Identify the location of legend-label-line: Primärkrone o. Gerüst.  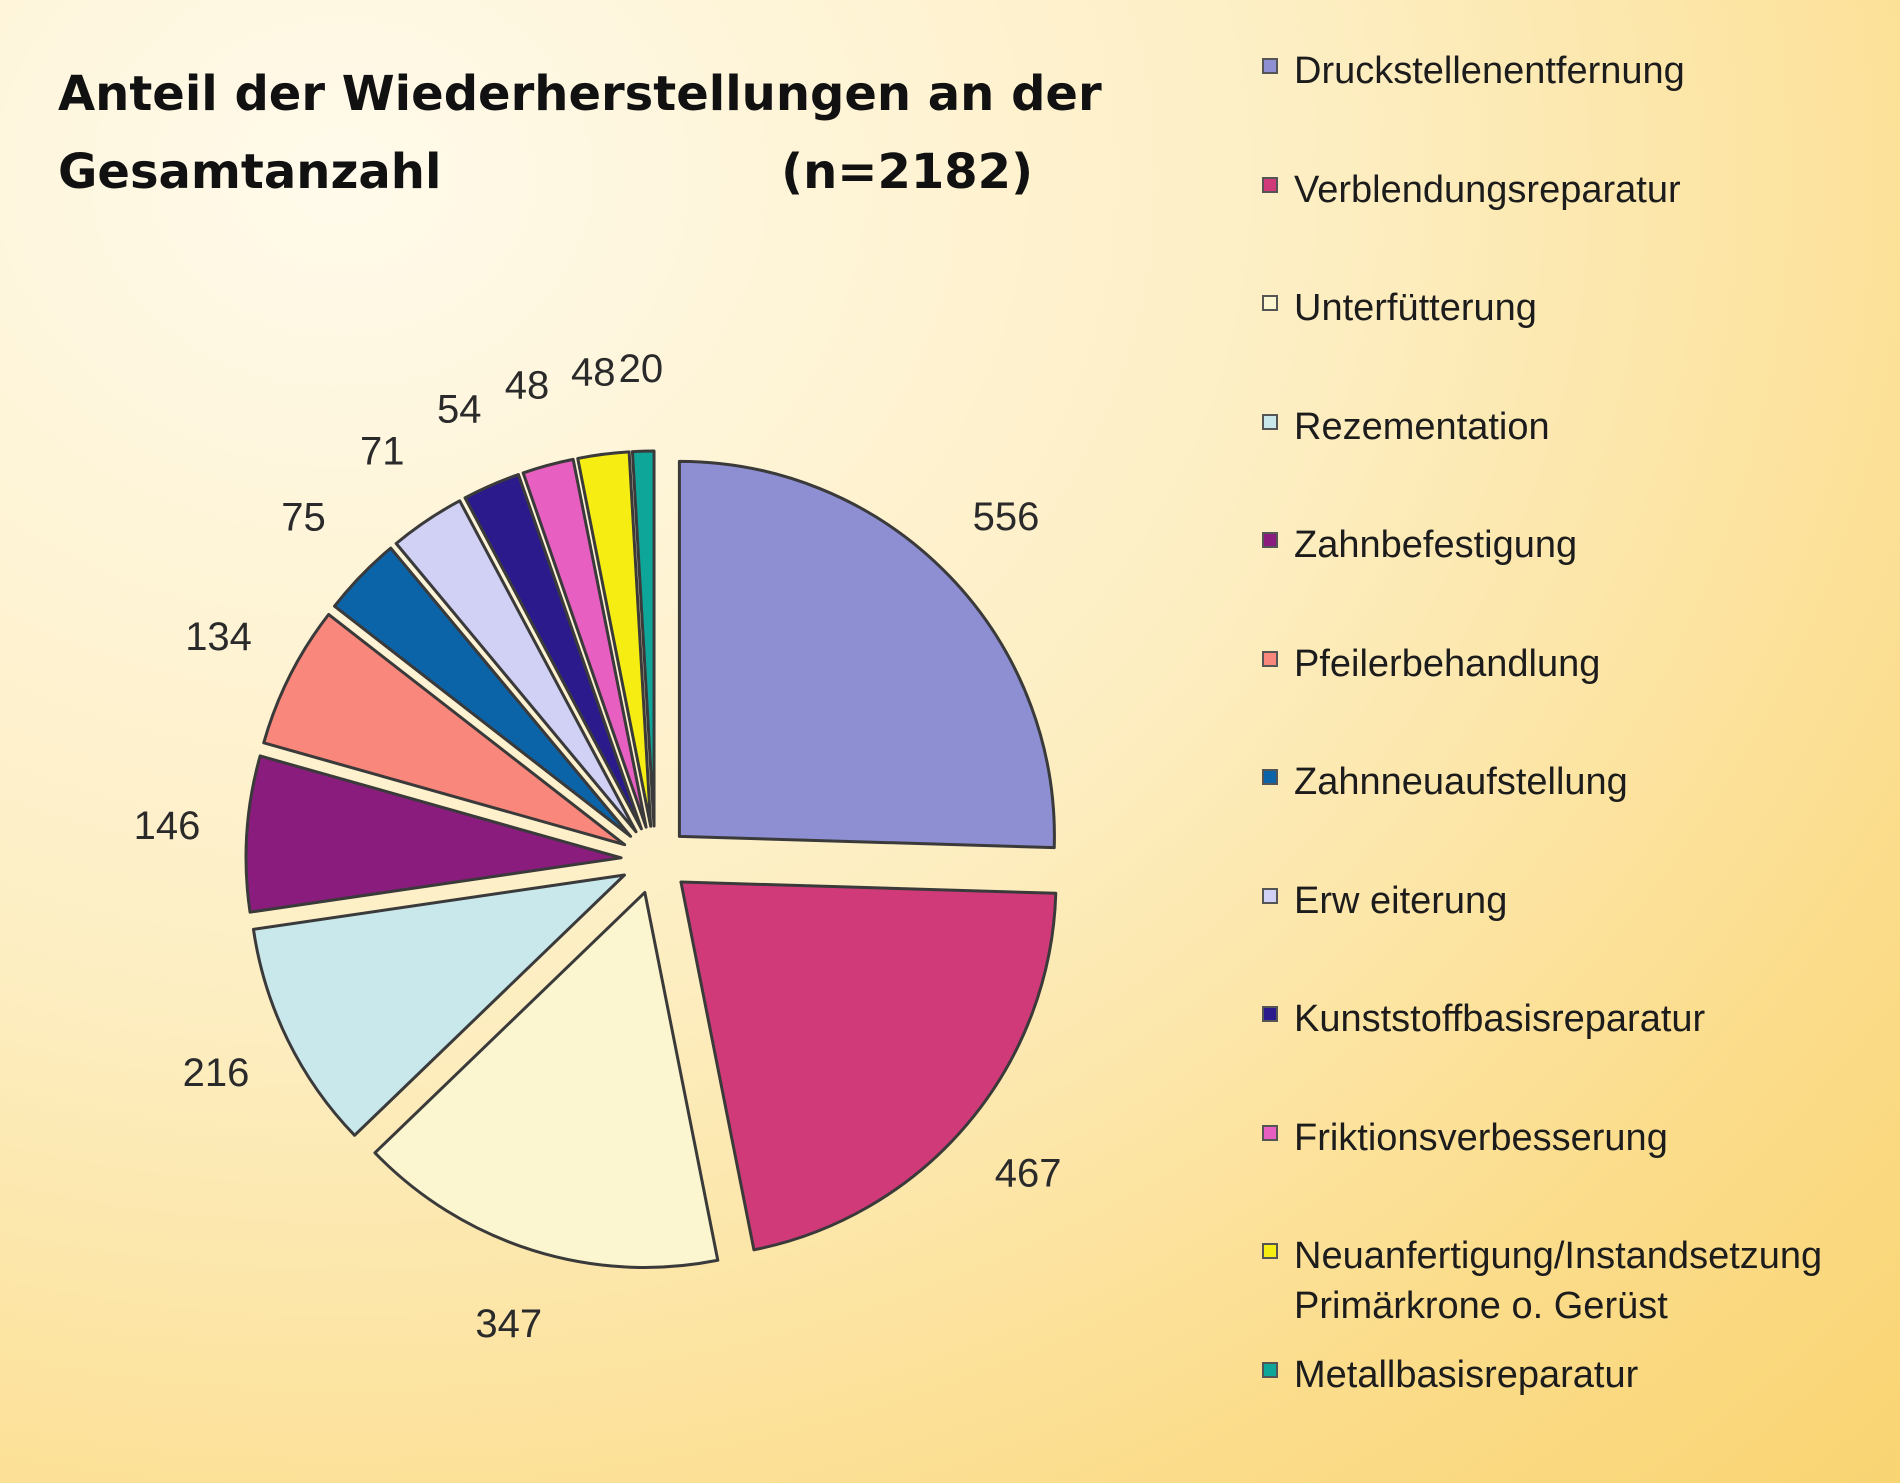
(1481, 1306).